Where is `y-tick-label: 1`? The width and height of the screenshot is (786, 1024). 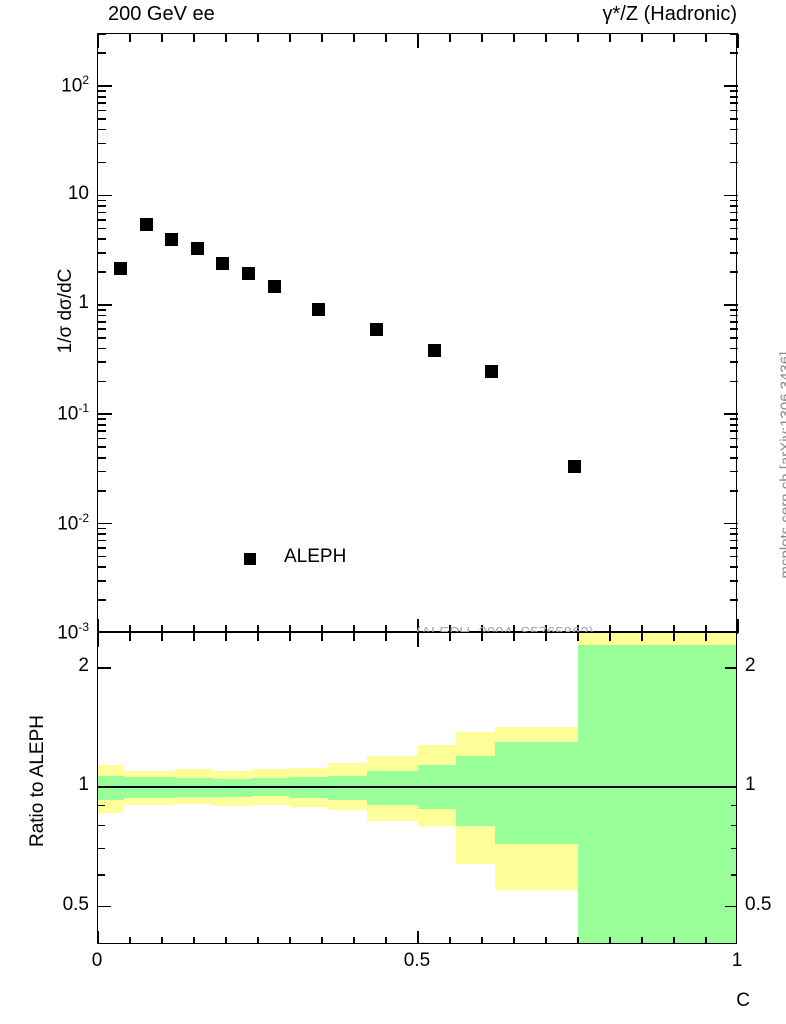
y-tick-label: 1 is located at coordinates (83, 302).